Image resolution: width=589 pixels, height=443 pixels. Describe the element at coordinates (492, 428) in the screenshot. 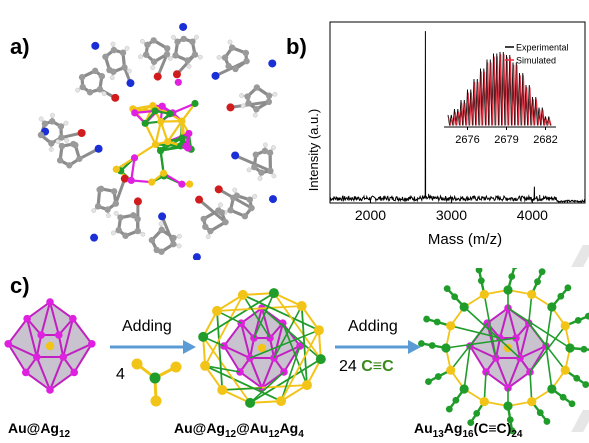

I see `formula-text: (C≡C)` at that location.